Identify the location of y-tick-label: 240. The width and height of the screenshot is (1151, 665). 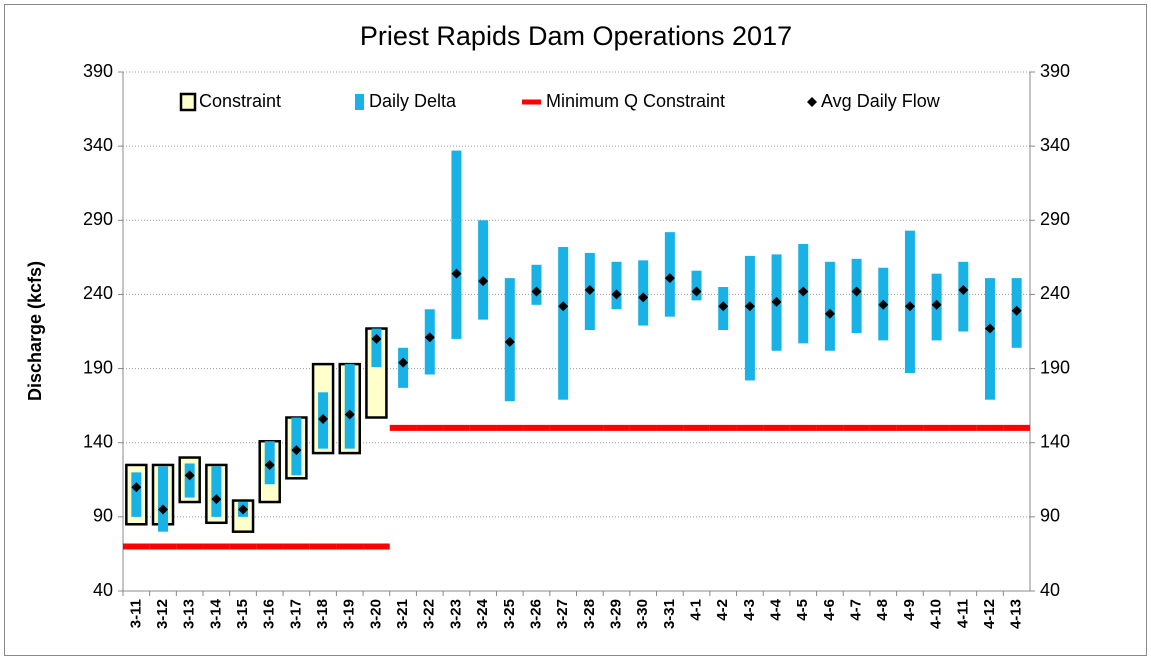
(98, 293).